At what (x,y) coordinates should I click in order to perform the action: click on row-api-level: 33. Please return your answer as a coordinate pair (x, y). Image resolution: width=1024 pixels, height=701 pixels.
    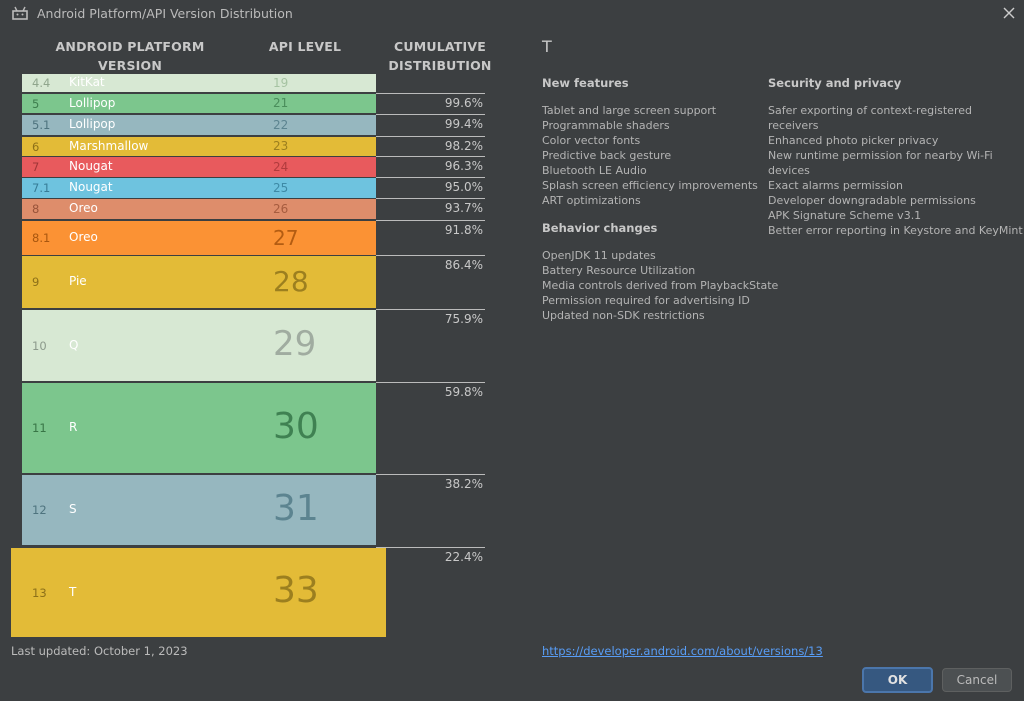
    Looking at the image, I should click on (296, 591).